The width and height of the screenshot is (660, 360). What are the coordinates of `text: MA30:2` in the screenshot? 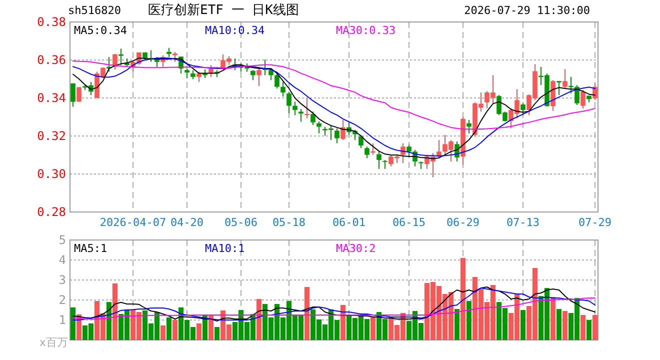 It's located at (356, 248).